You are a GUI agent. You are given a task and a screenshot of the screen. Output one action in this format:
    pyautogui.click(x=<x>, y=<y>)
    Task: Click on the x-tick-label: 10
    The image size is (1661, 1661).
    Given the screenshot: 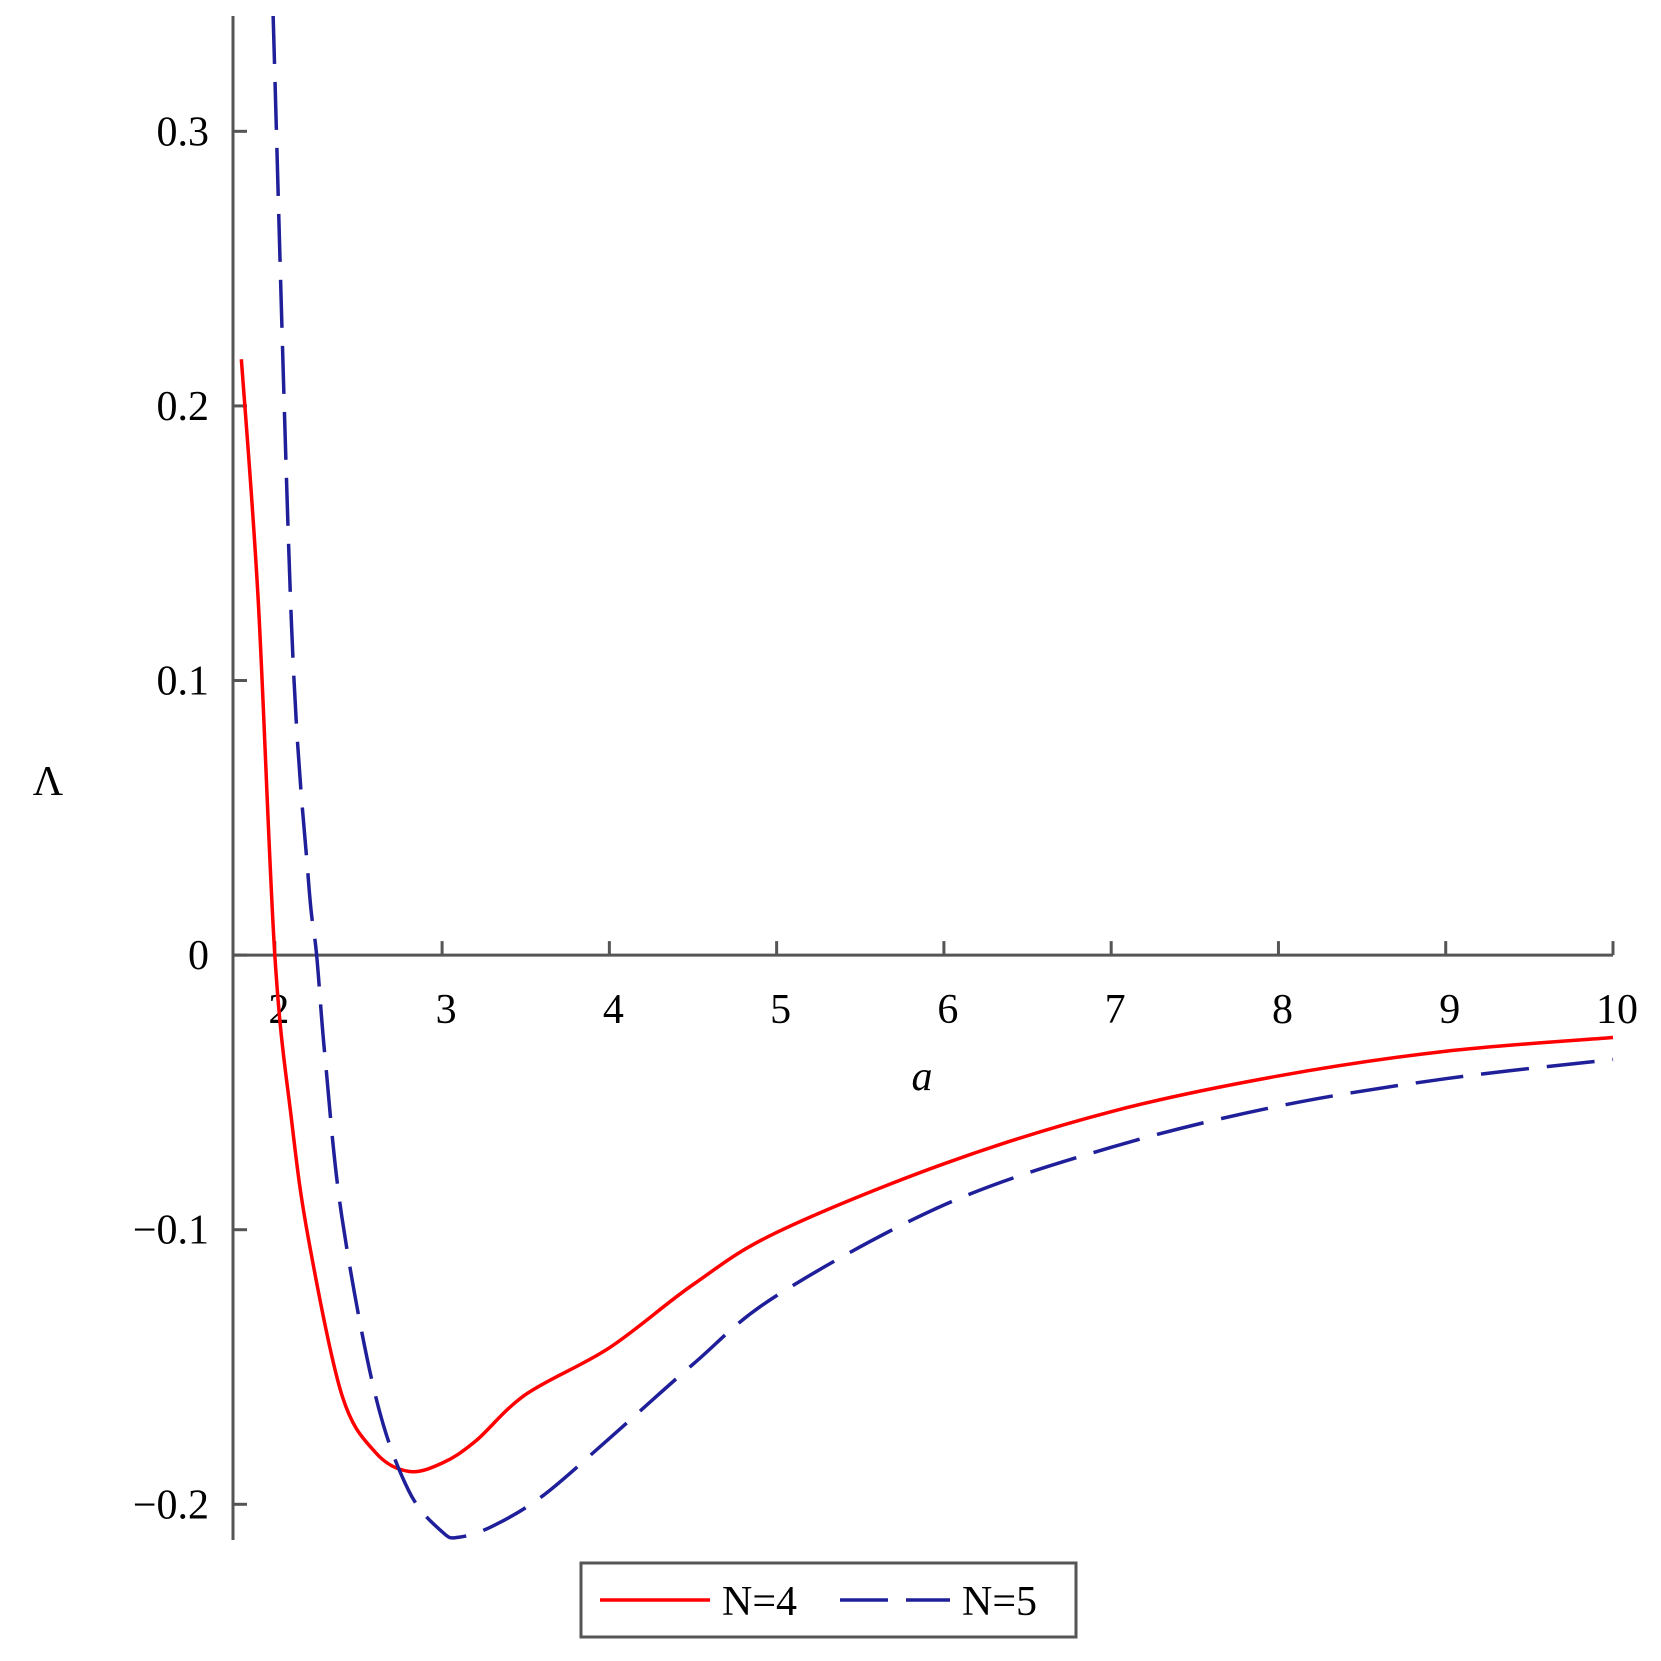 What is the action you would take?
    pyautogui.click(x=1617, y=1010)
    